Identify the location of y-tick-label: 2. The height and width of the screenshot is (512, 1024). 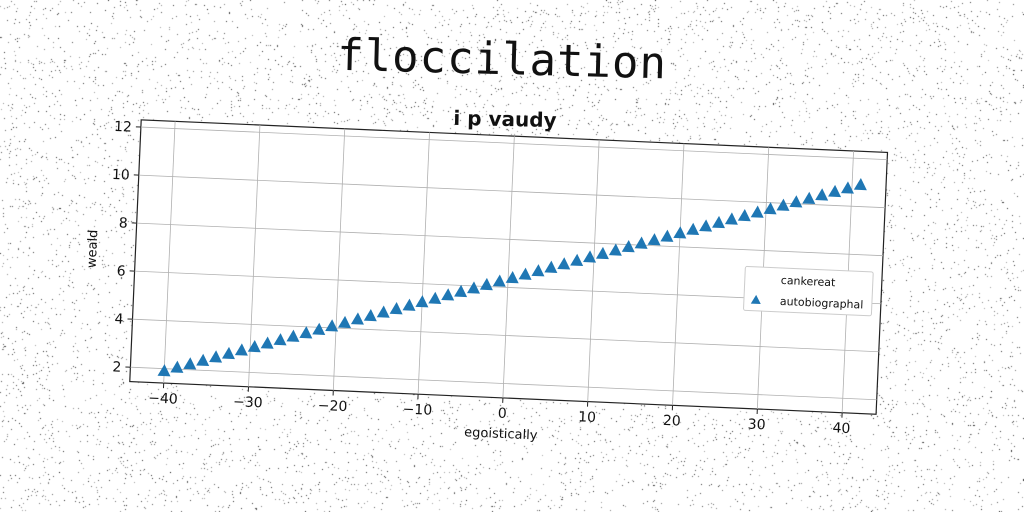
(117, 367).